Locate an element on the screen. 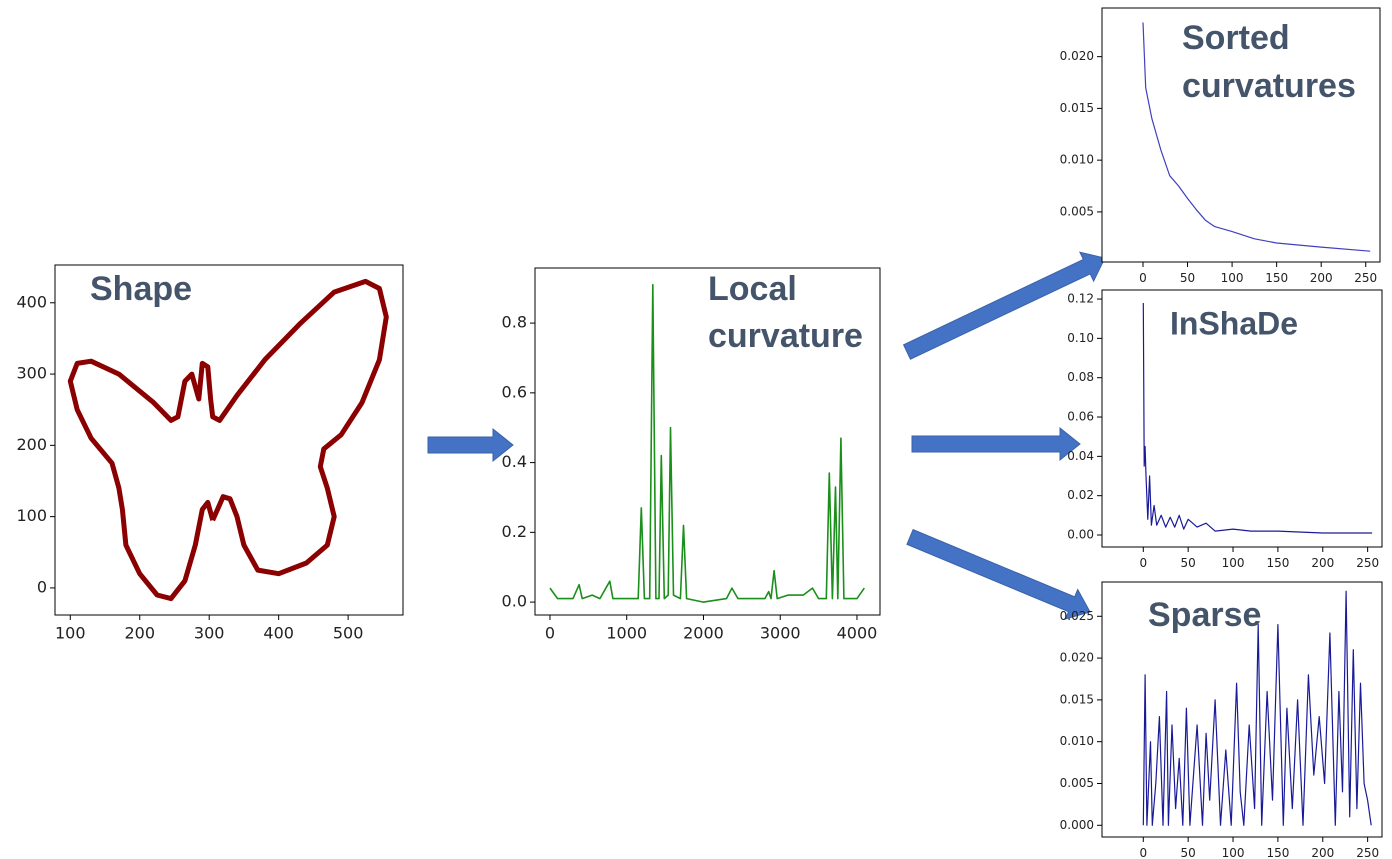 This screenshot has width=1392, height=859. y-tick-label: 0.08 is located at coordinates (1080, 377).